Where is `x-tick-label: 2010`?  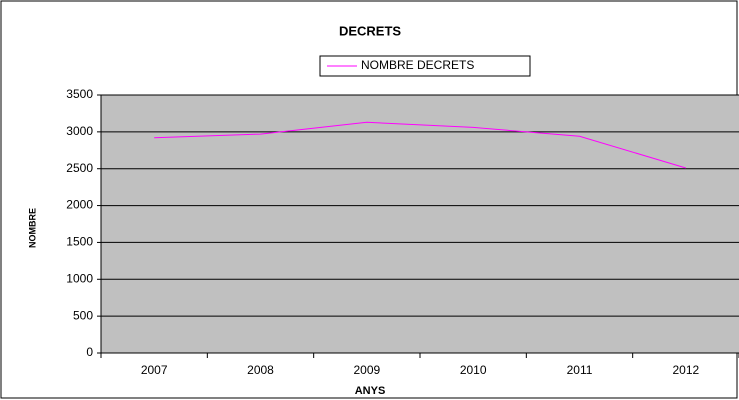 x-tick-label: 2010 is located at coordinates (473, 370).